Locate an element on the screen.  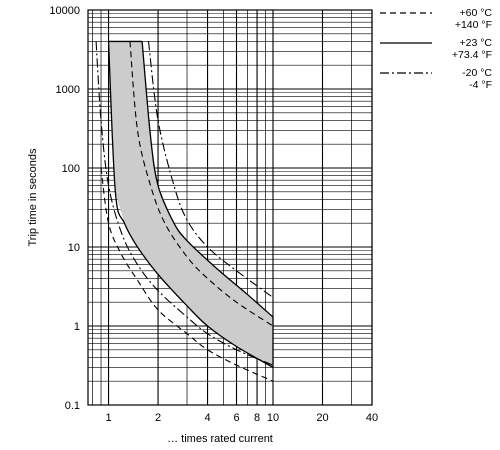
legend-label-fahrenheit: -4 °F is located at coordinates (480, 85).